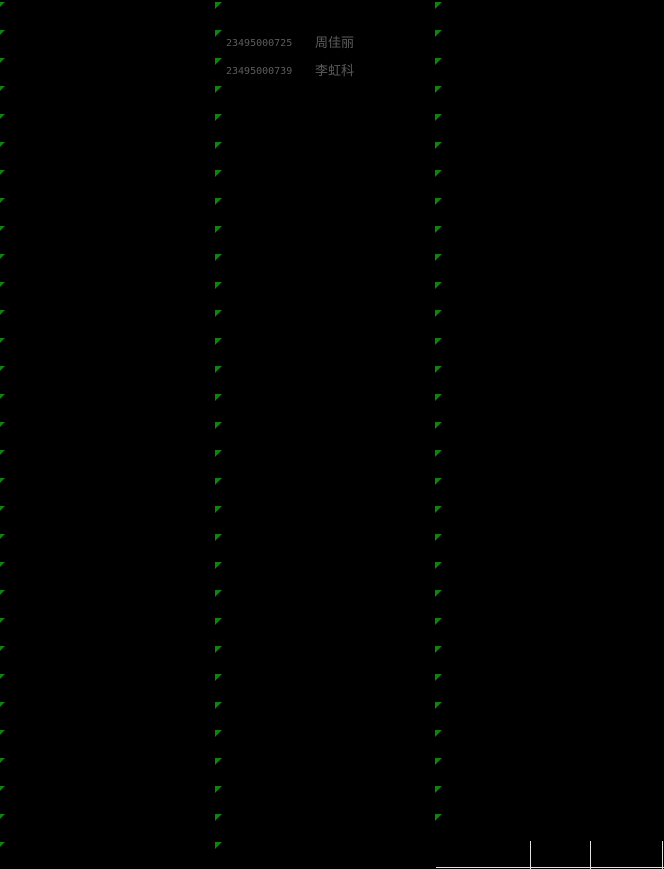  I want to click on cell-student-name-1: 周佳丽, so click(335, 43).